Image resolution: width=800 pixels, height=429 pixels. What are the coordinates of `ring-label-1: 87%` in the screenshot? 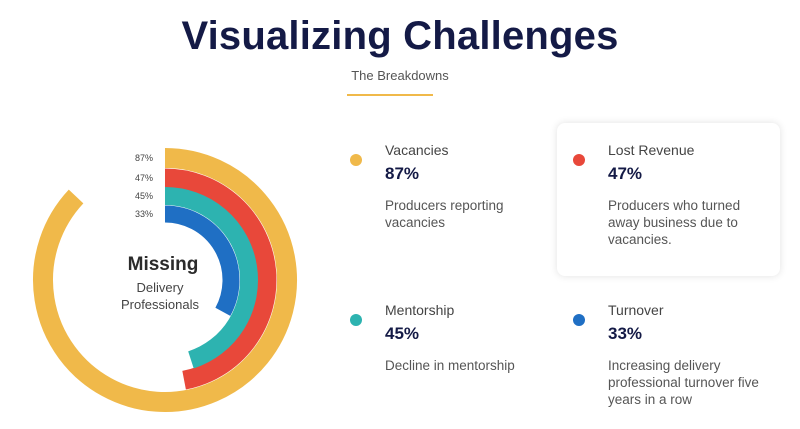 It's located at (144, 158).